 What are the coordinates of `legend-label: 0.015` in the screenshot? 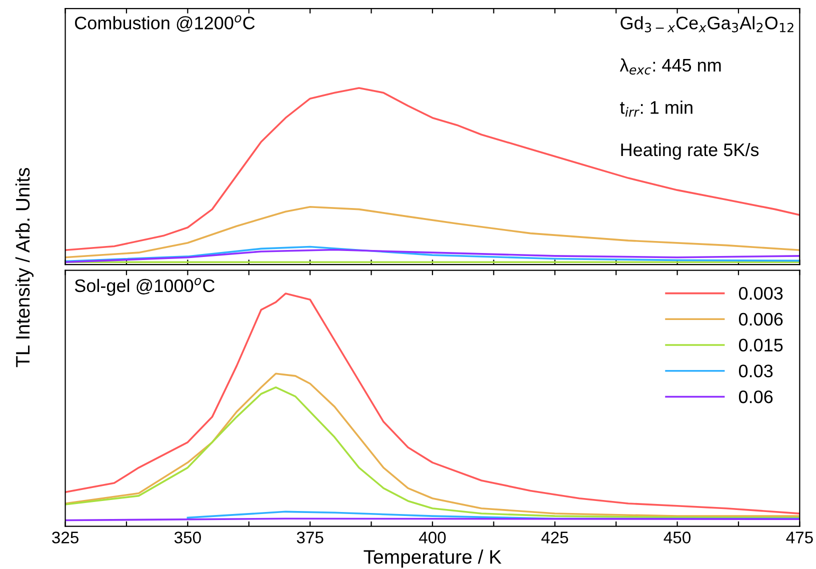 It's located at (760, 345).